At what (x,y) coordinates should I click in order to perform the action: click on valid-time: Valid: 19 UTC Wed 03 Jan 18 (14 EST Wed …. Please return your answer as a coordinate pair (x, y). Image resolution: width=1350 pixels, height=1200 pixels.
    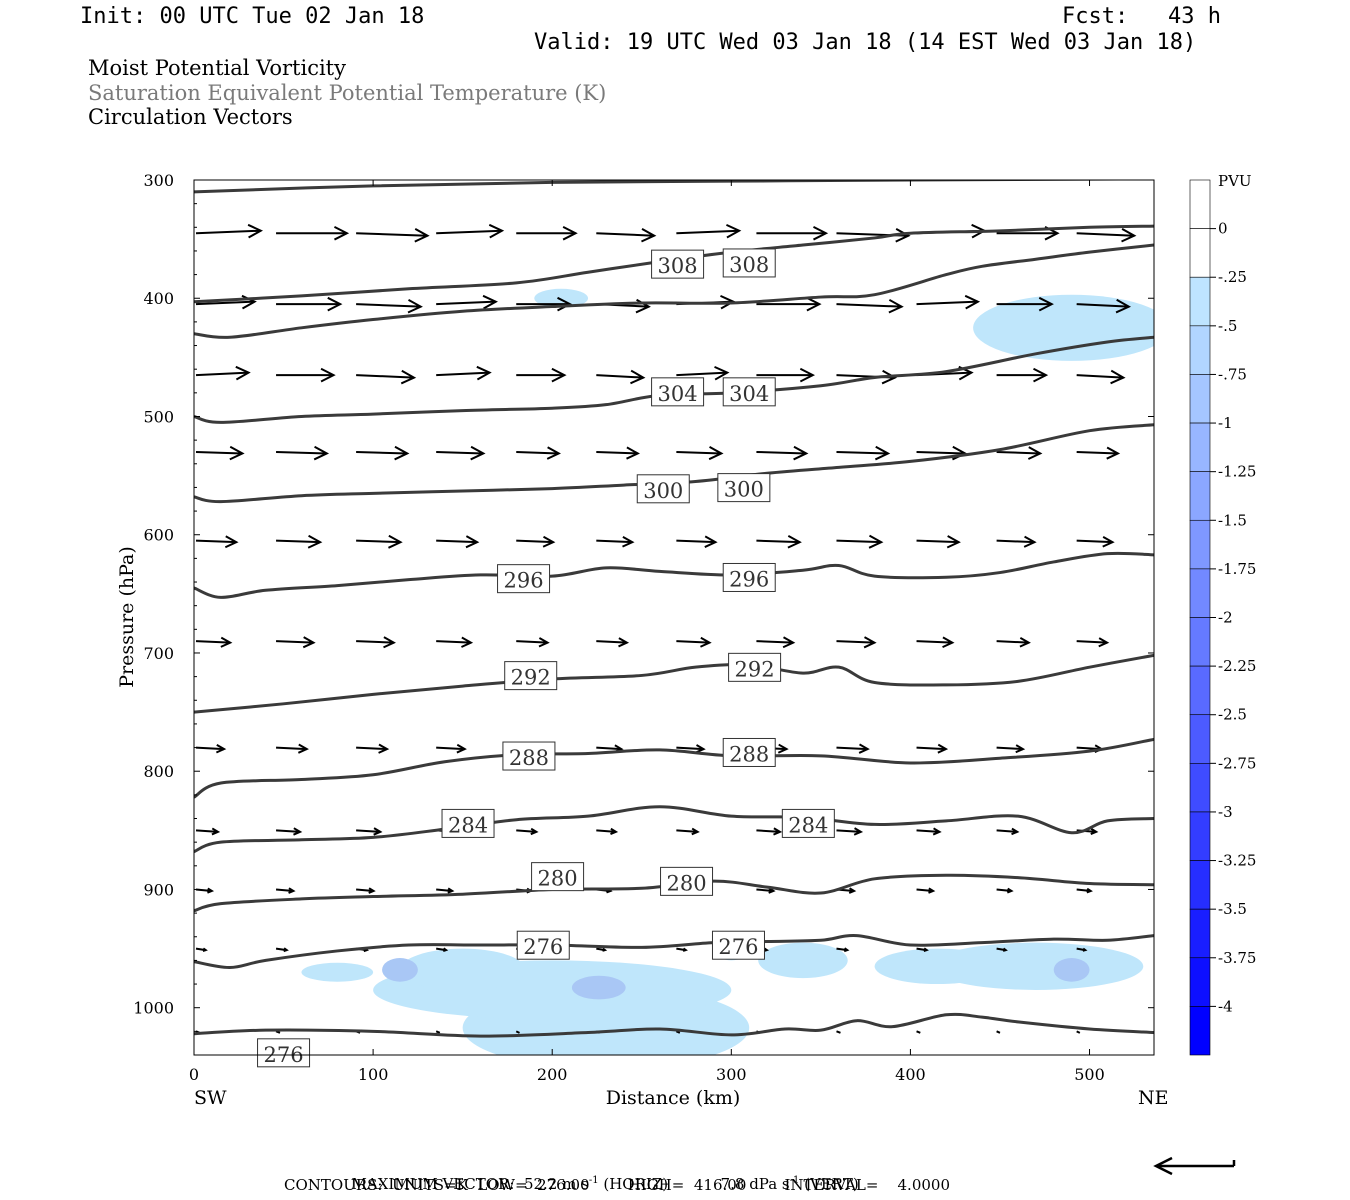
    Looking at the image, I should click on (865, 42).